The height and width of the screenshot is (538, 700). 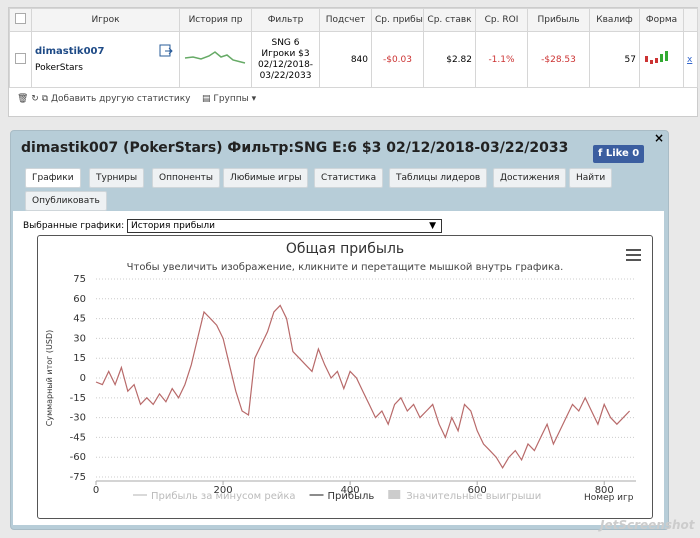 What do you see at coordinates (78, 437) in the screenshot?
I see `y-tick-label: -45` at bounding box center [78, 437].